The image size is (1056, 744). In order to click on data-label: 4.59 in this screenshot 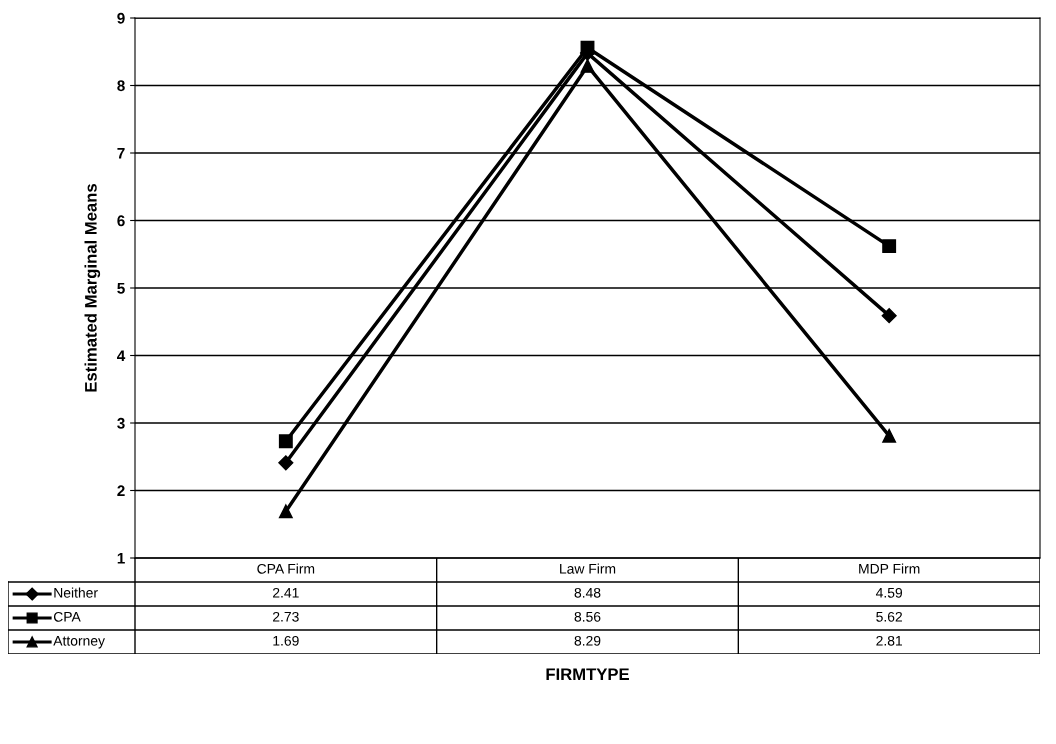, I will do `click(889, 592)`.